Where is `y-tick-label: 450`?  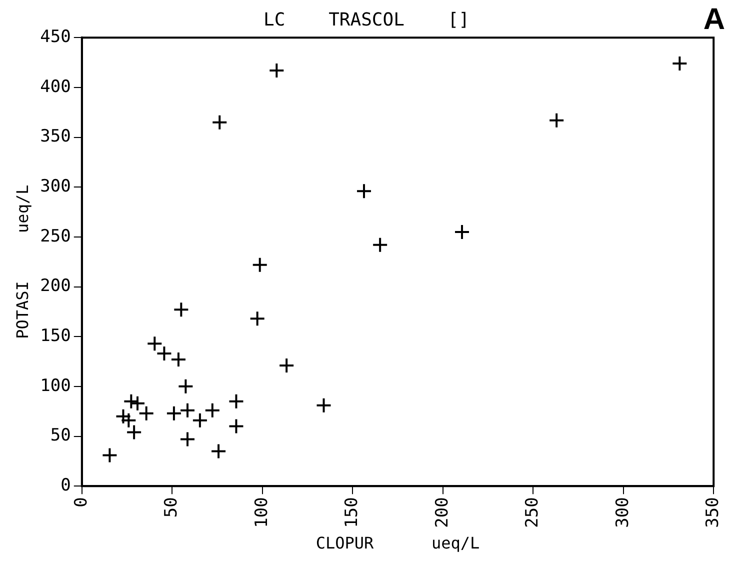
y-tick-label: 450 is located at coordinates (55, 37).